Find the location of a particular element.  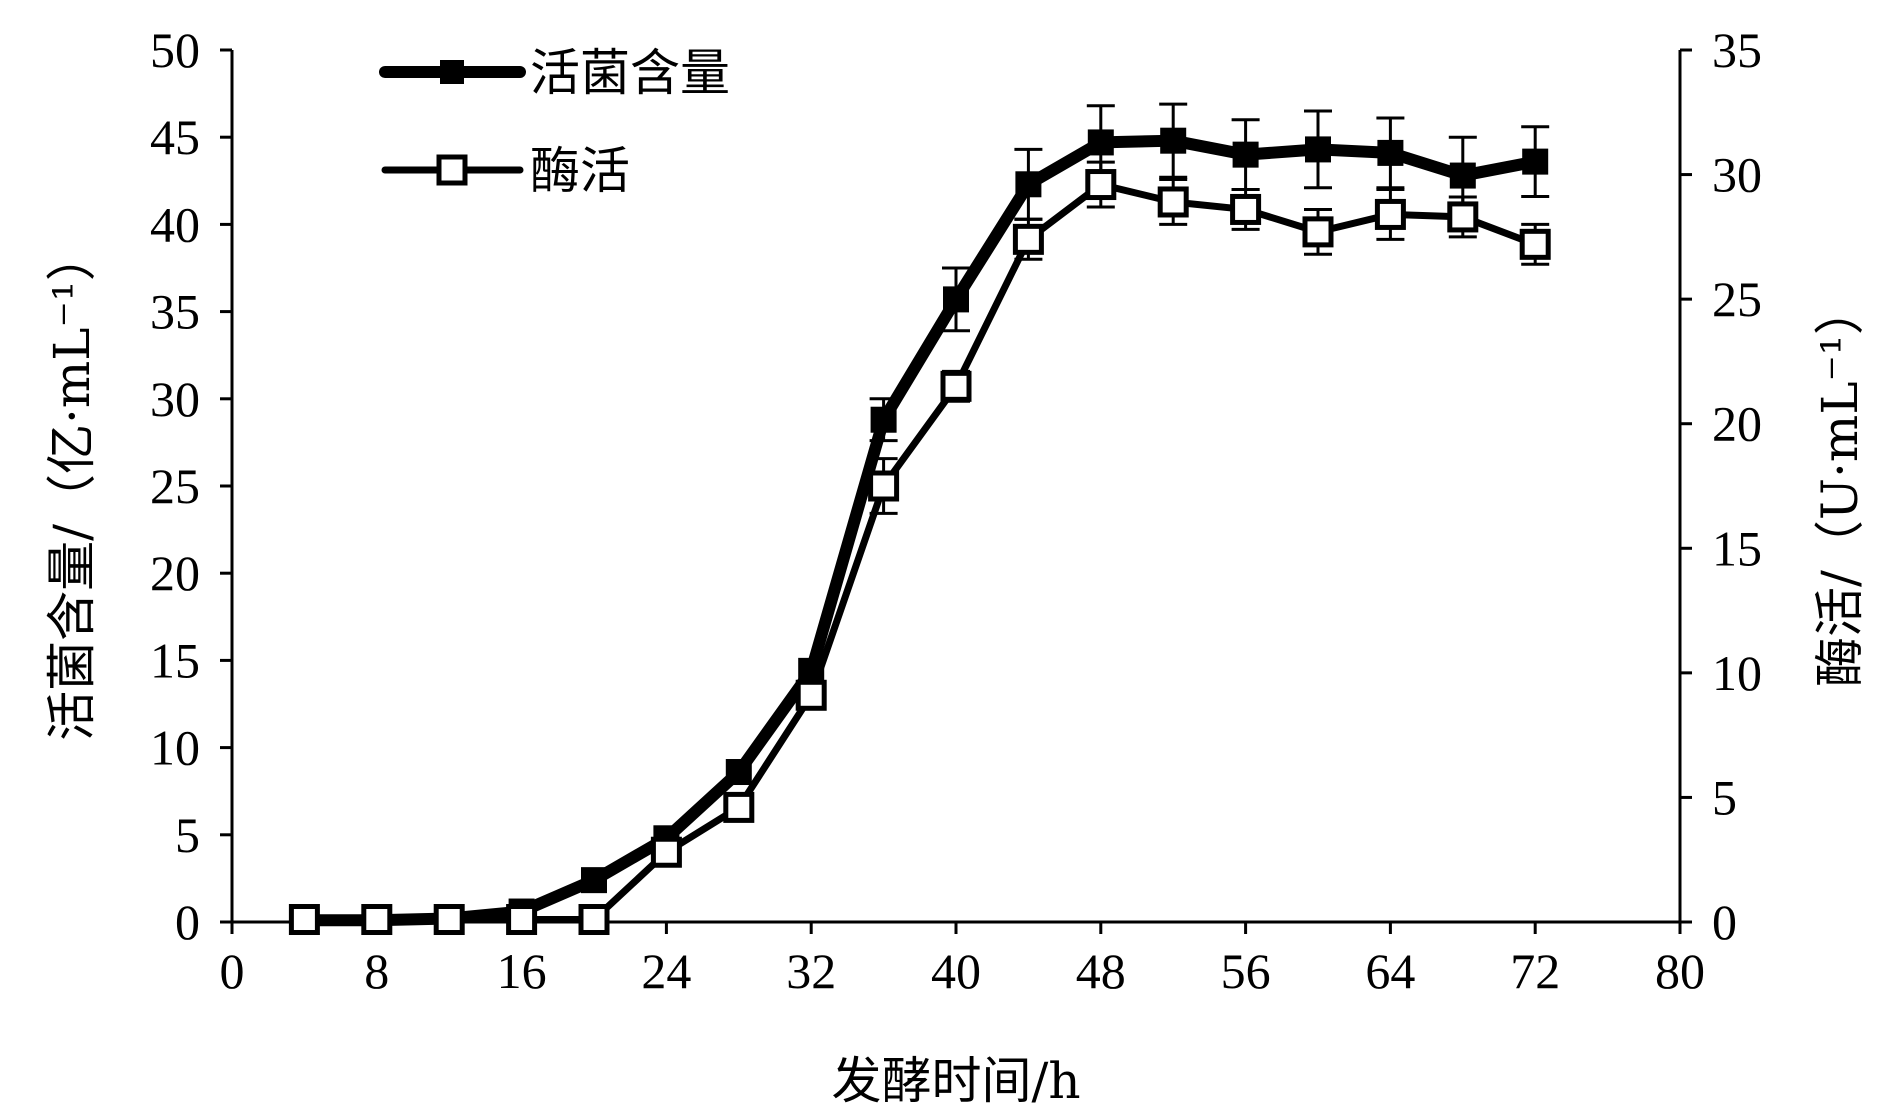

y-left-tick-label: 5 is located at coordinates (187, 835).